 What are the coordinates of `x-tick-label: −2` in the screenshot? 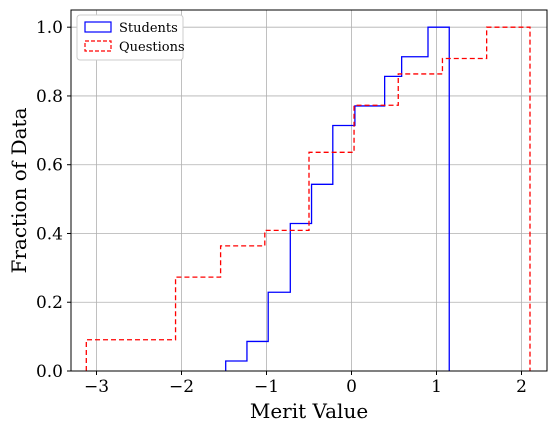 It's located at (181, 387).